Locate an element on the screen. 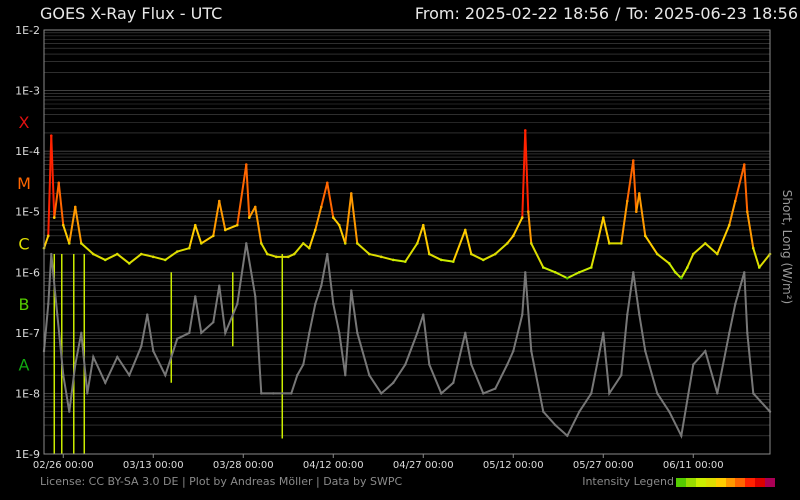 The image size is (800, 500). class-label-m: M is located at coordinates (24, 183).